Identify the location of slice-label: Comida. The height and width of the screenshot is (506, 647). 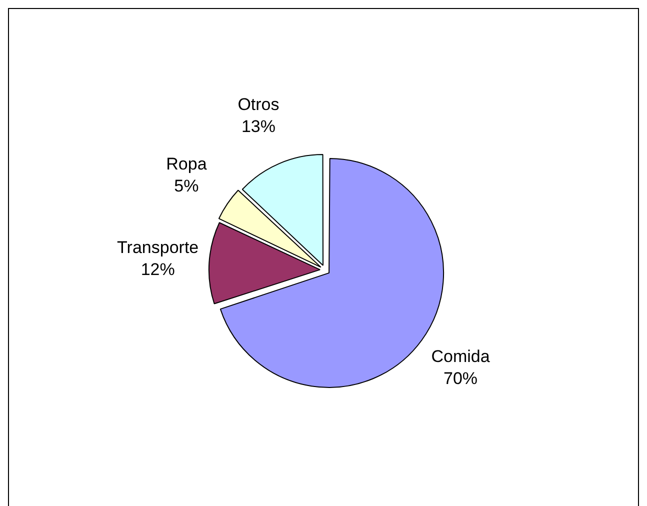
(460, 356).